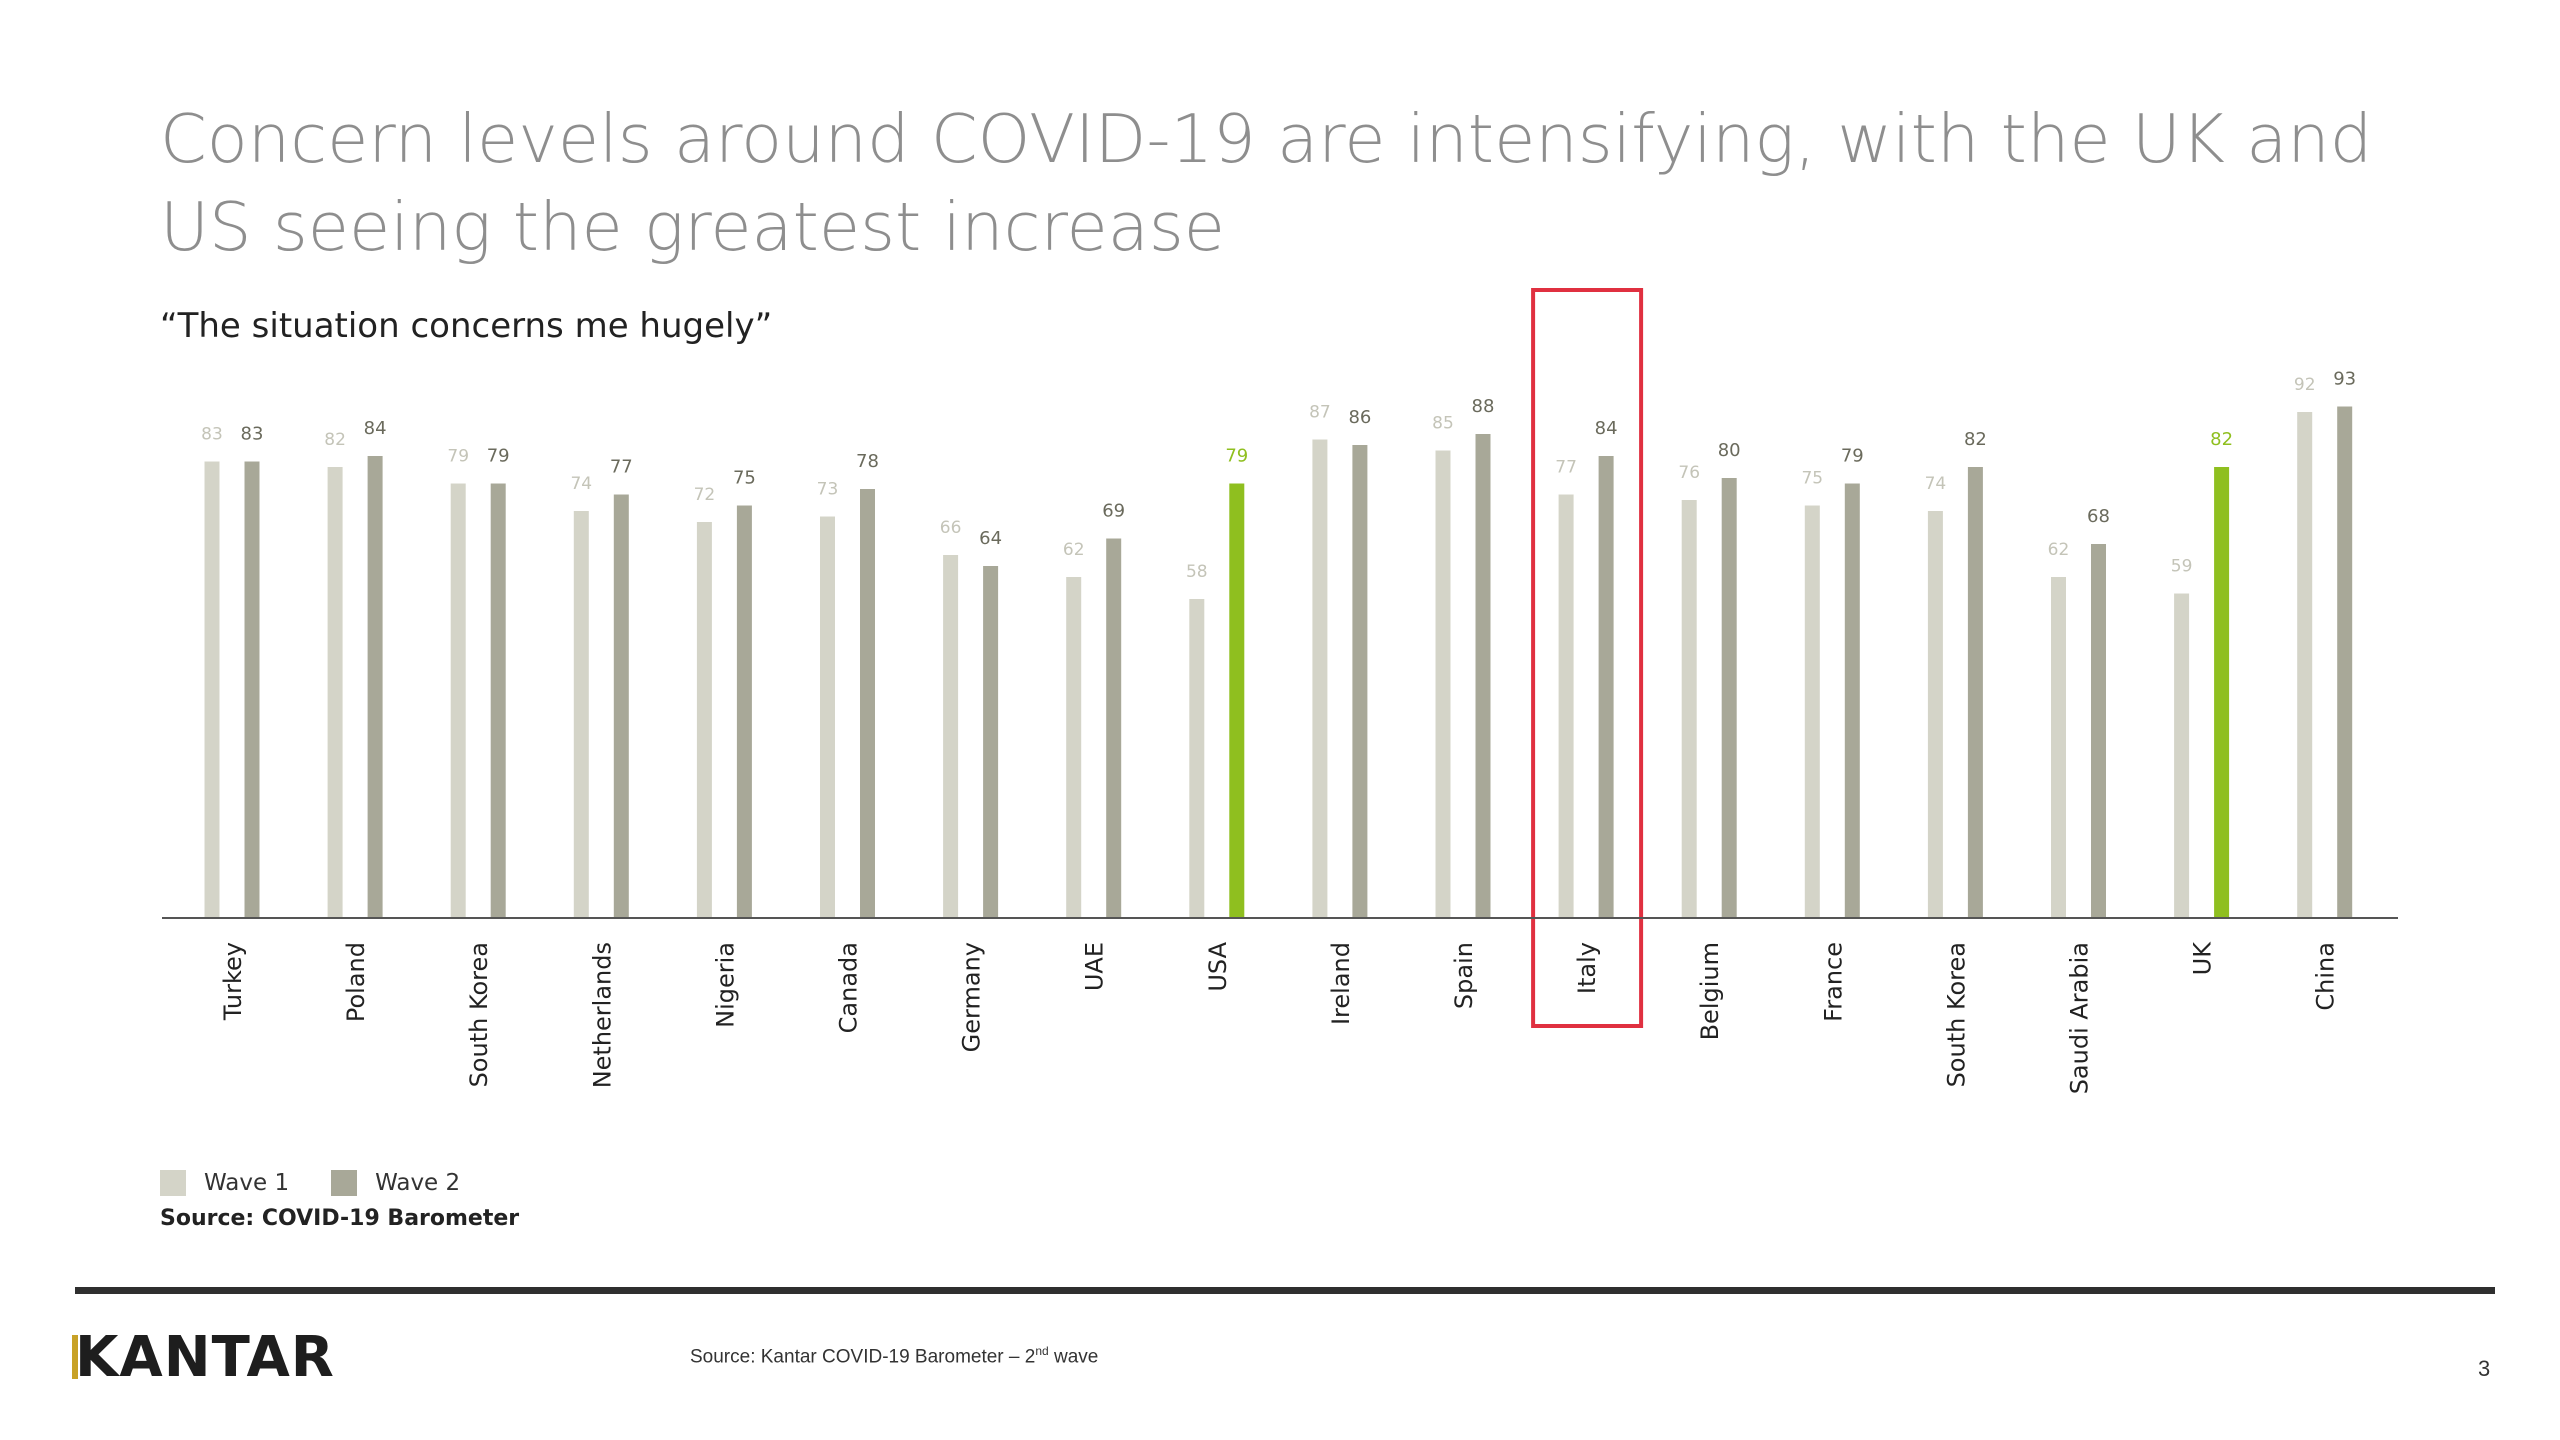 Image resolution: width=2560 pixels, height=1440 pixels. Describe the element at coordinates (725, 985) in the screenshot. I see `category-tick-label: Nigeria` at that location.